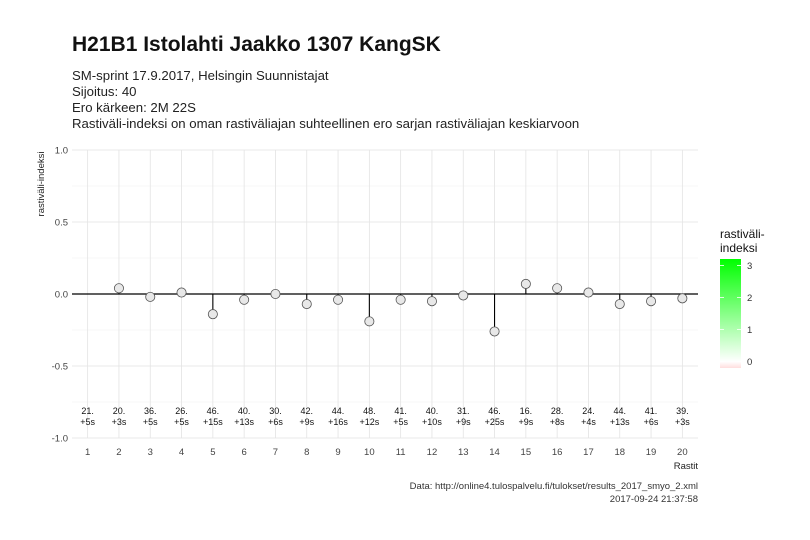  Describe the element at coordinates (651, 452) in the screenshot. I see `x-tick-label: 19` at that location.